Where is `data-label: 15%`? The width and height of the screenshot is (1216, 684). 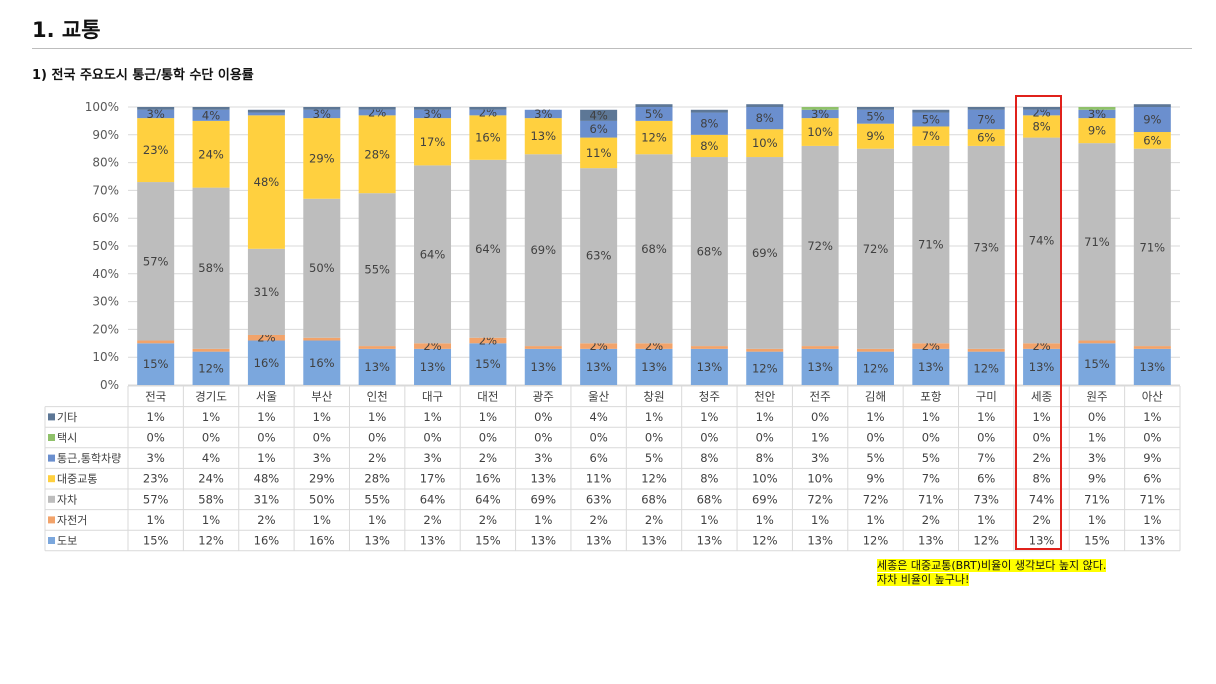
data-label: 15% is located at coordinates (156, 364).